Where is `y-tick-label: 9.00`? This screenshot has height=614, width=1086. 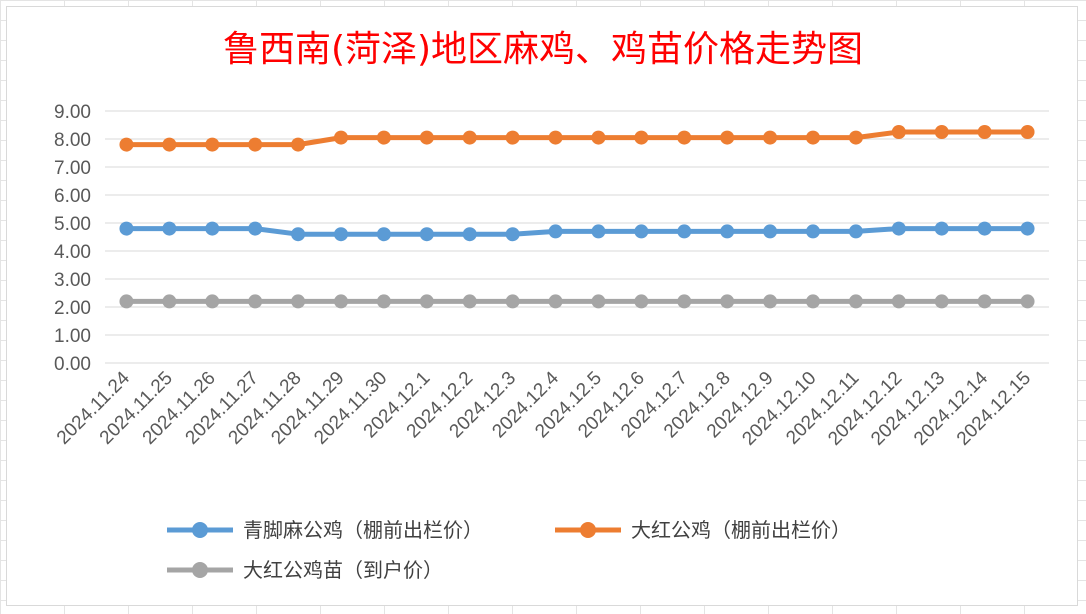 y-tick-label: 9.00 is located at coordinates (72, 112).